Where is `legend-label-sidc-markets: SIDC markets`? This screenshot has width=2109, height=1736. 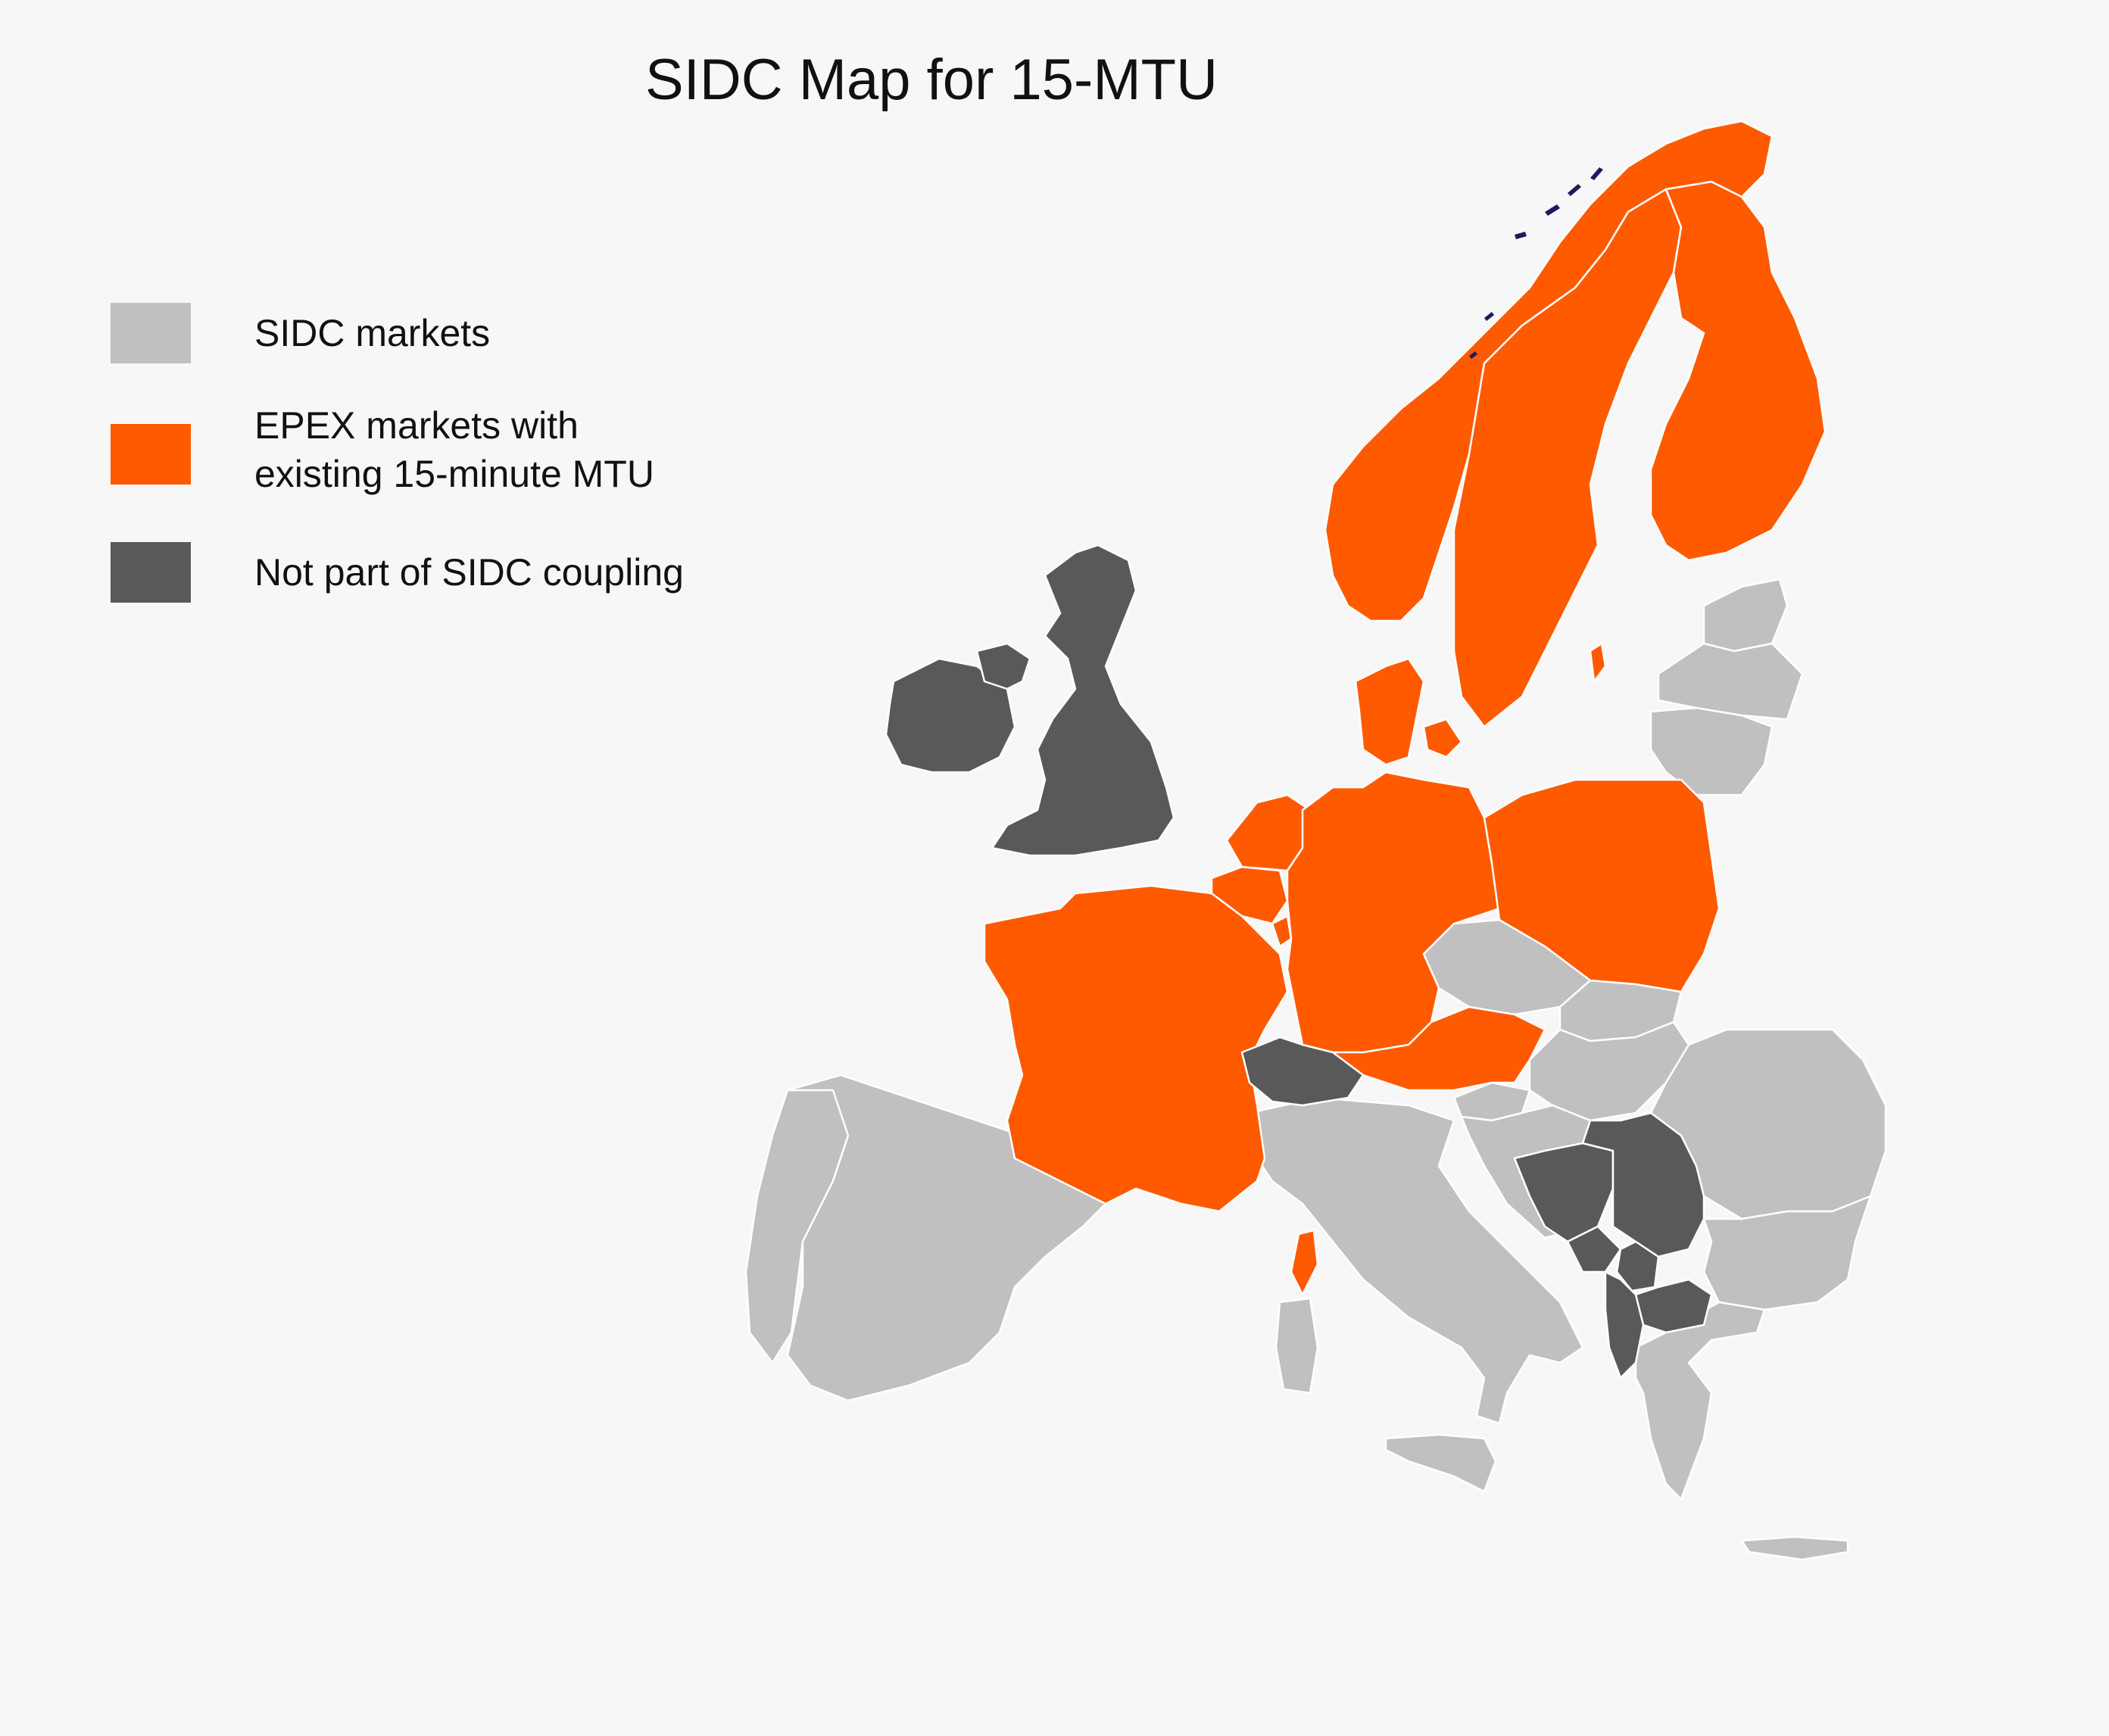 legend-label-sidc-markets: SIDC markets is located at coordinates (372, 333).